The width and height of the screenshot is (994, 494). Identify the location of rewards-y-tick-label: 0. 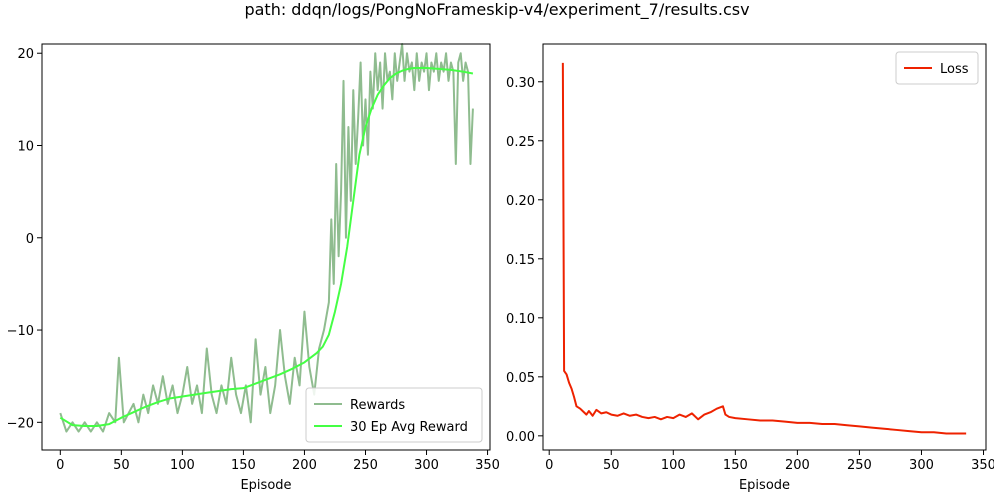
(30, 239).